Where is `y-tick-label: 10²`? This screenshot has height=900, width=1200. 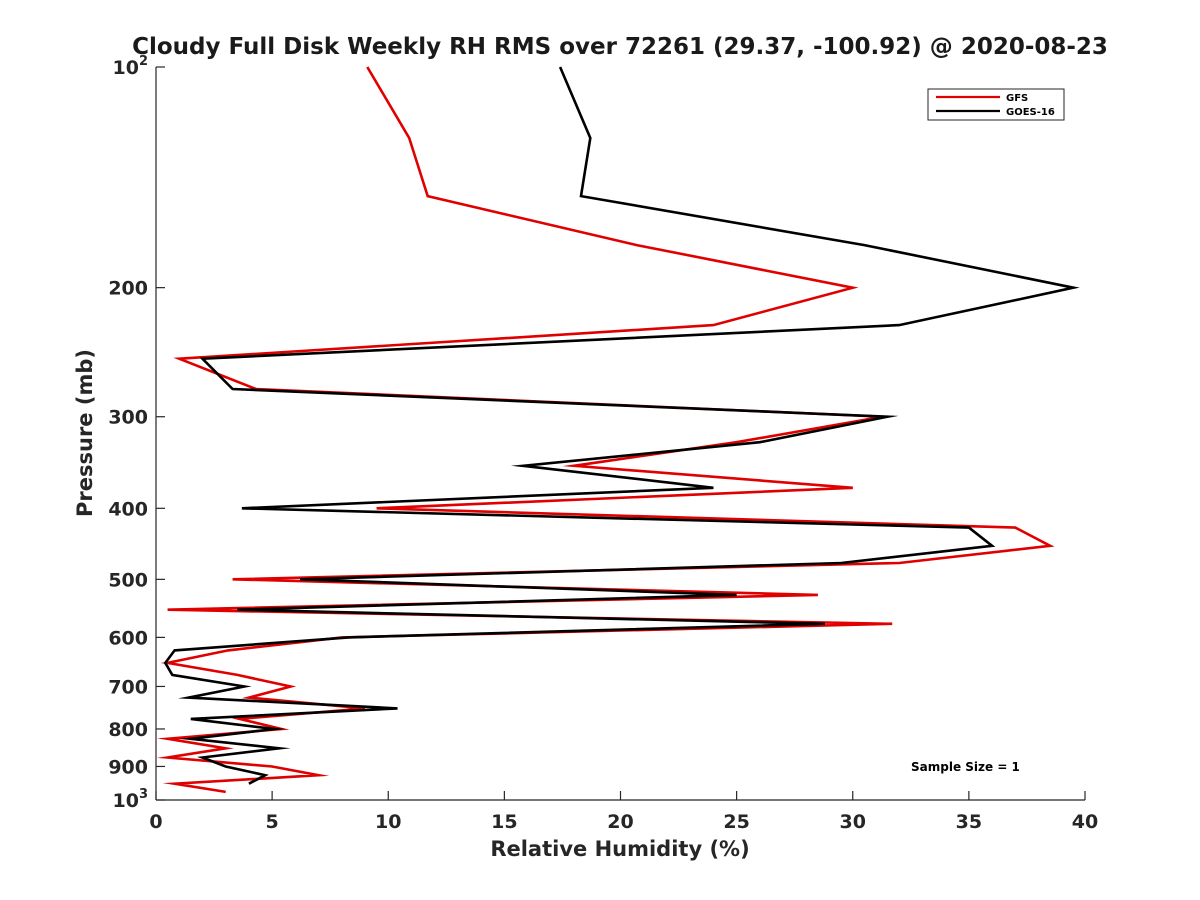
y-tick-label: 10² is located at coordinates (131, 66).